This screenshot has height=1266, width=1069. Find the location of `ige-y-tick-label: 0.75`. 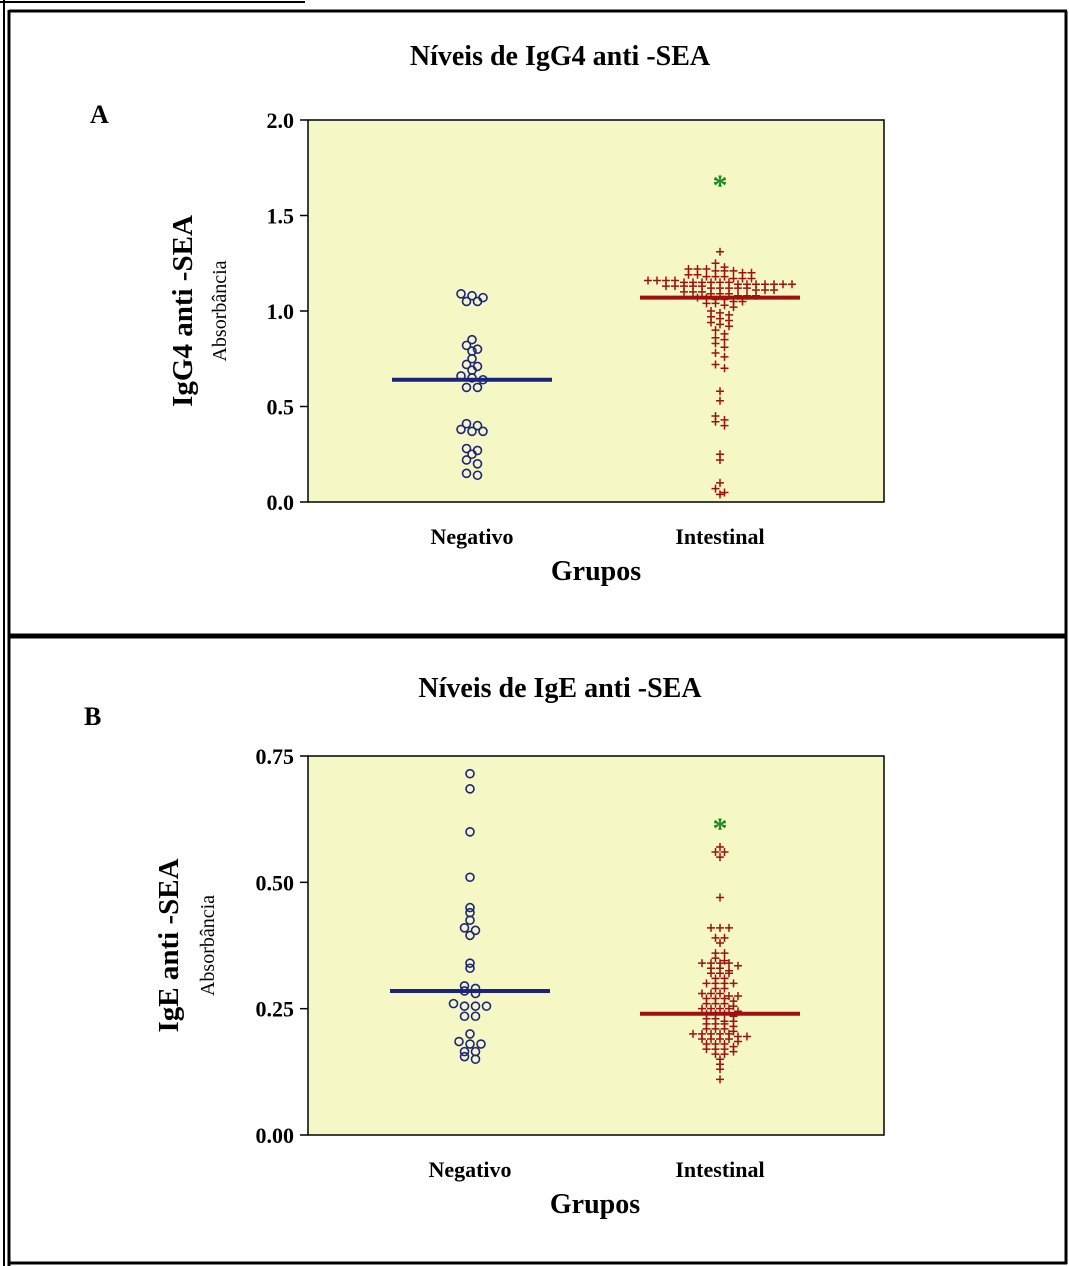

ige-y-tick-label: 0.75 is located at coordinates (275, 756).